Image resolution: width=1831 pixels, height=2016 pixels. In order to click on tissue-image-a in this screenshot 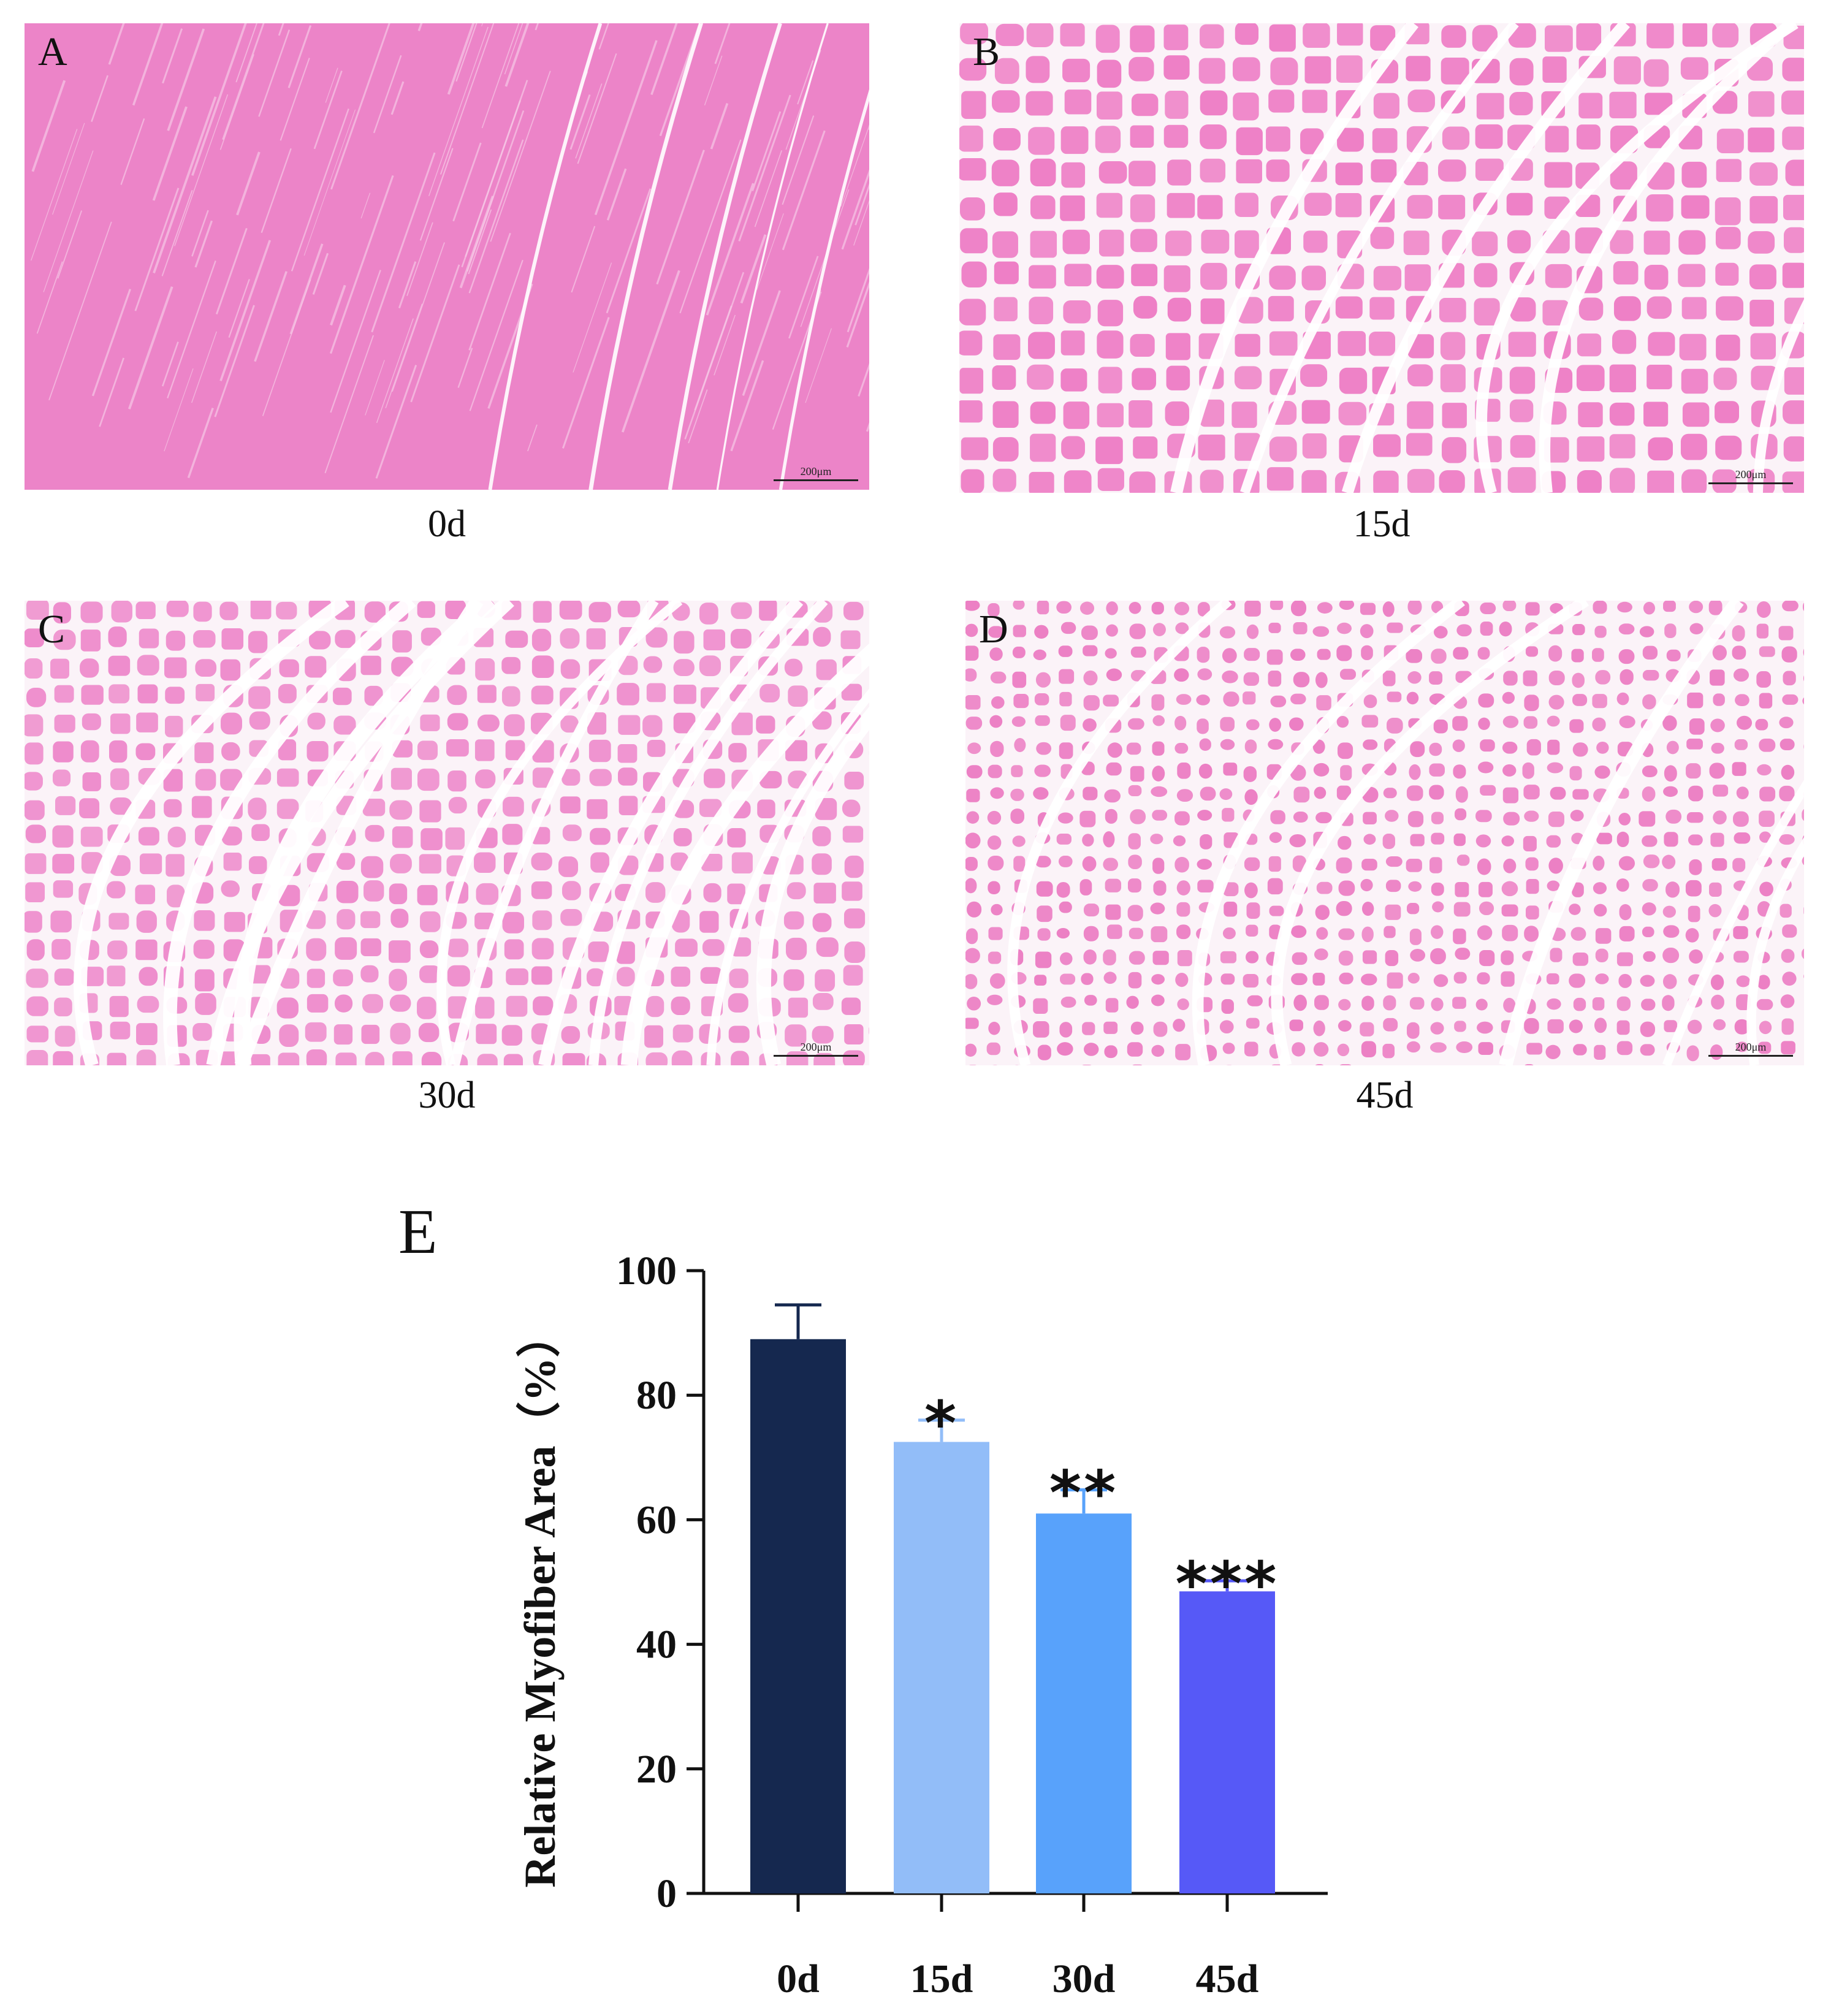, I will do `click(447, 256)`.